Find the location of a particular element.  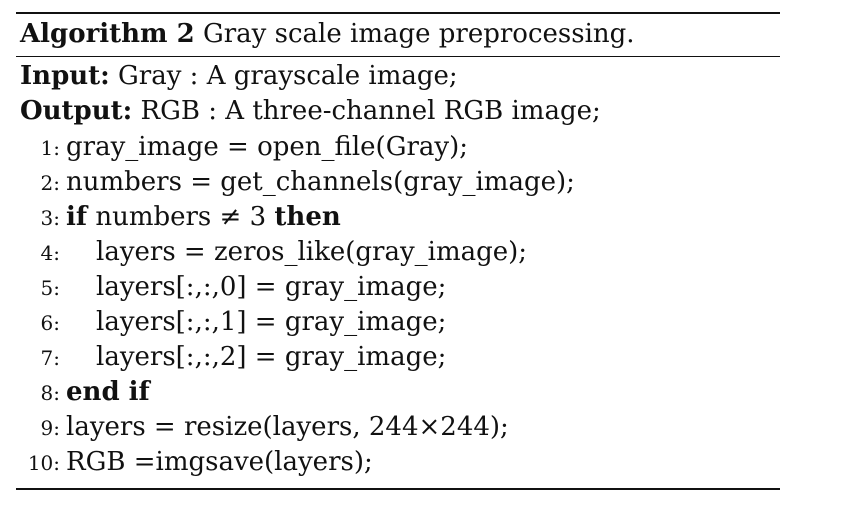

end-if-keyword: end if is located at coordinates (108, 392).